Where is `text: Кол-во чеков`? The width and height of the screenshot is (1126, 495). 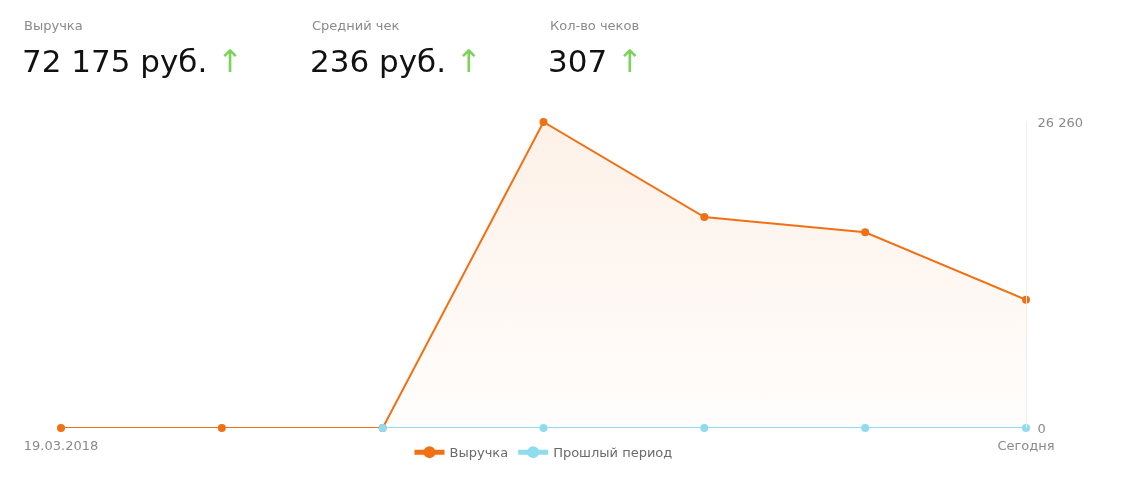 text: Кол-во чеков is located at coordinates (595, 25).